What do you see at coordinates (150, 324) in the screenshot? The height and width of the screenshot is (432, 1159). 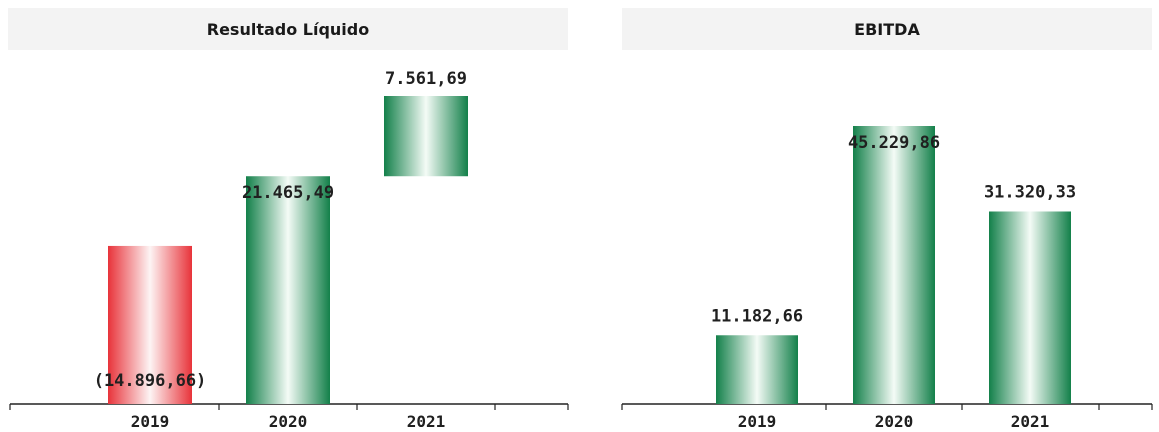 I see `chart1-bar-2019` at bounding box center [150, 324].